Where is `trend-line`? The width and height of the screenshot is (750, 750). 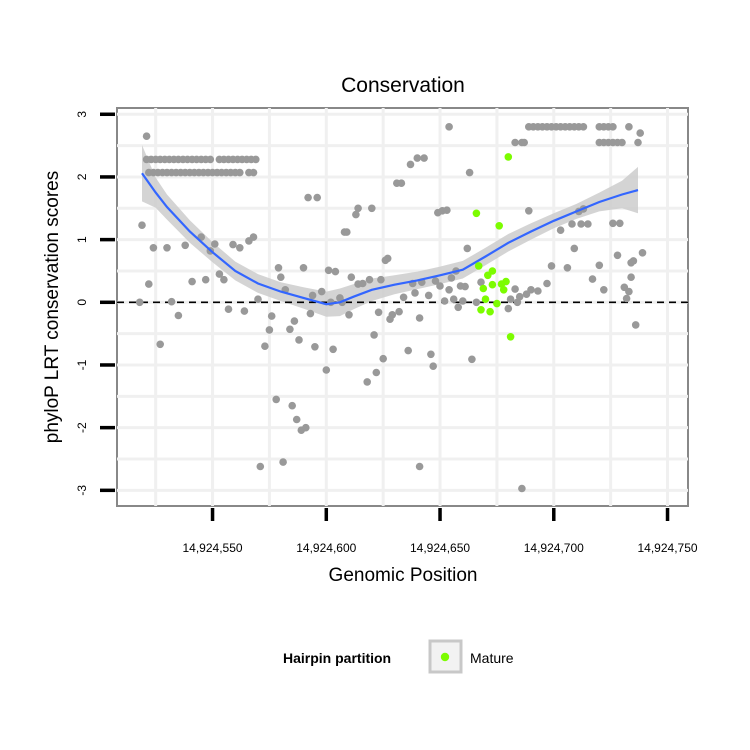 trend-line is located at coordinates (390, 239).